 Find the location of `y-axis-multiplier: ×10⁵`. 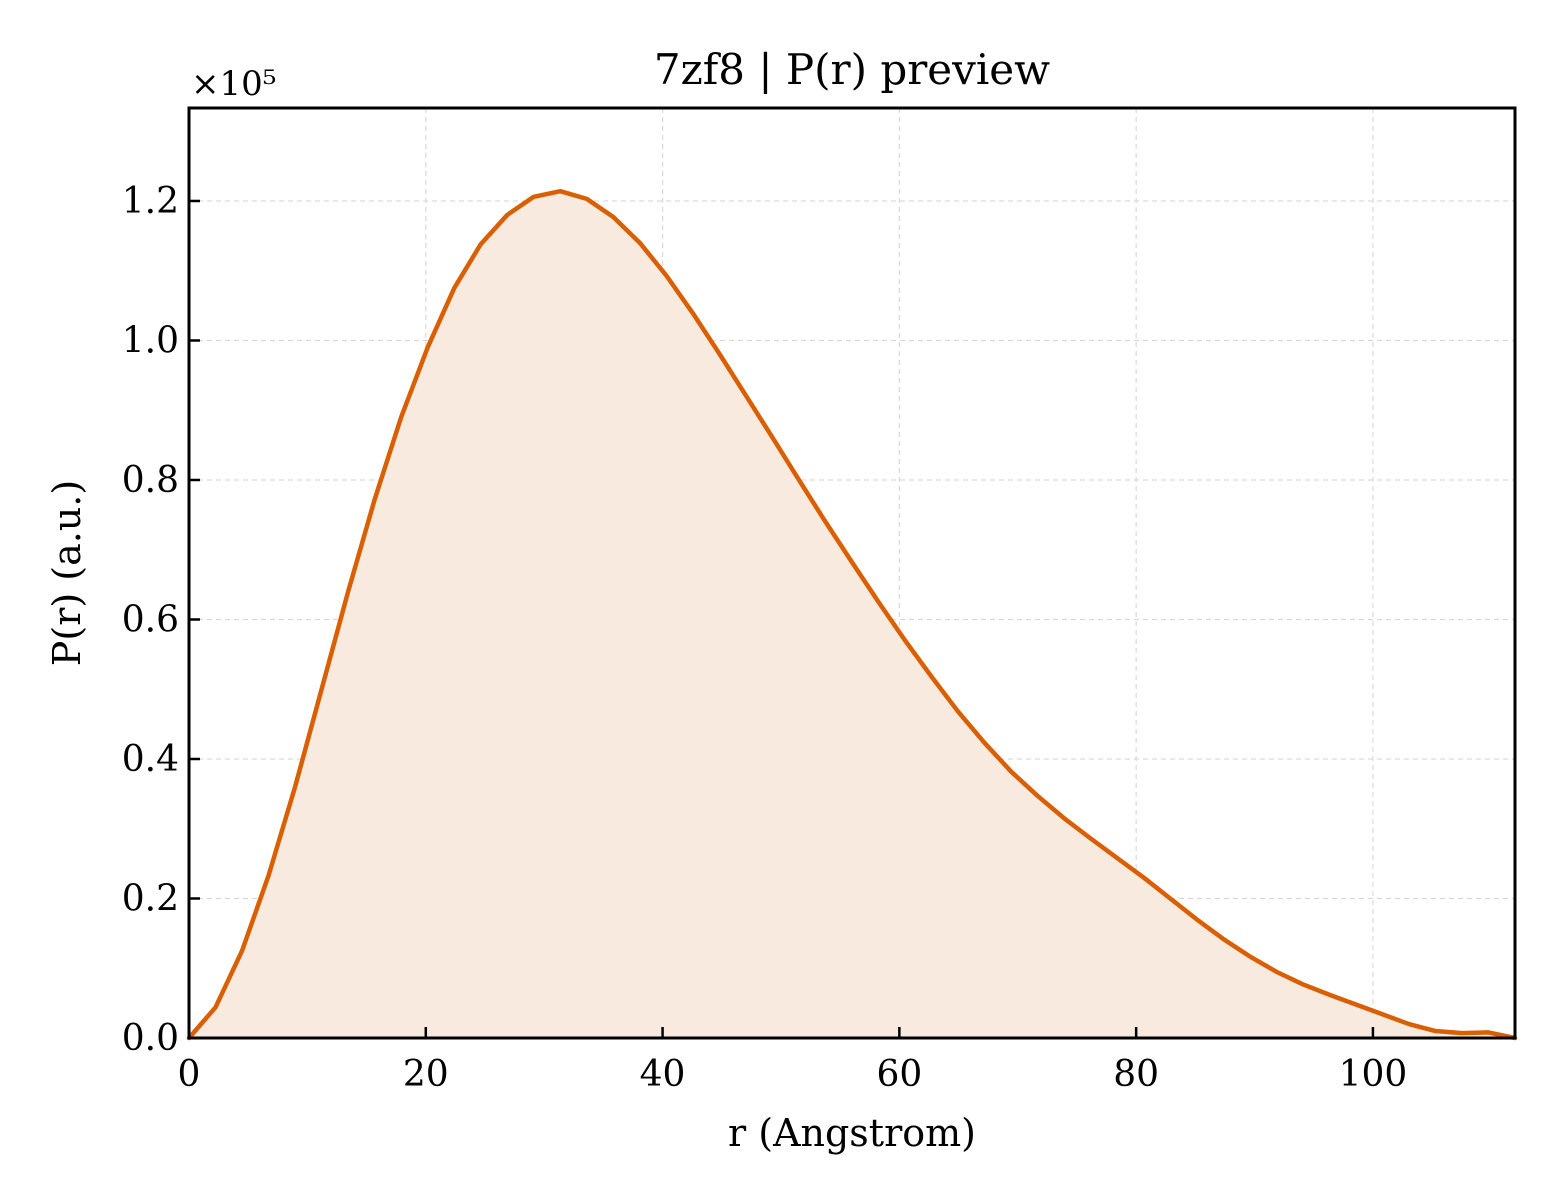

y-axis-multiplier: ×10⁵ is located at coordinates (233, 84).